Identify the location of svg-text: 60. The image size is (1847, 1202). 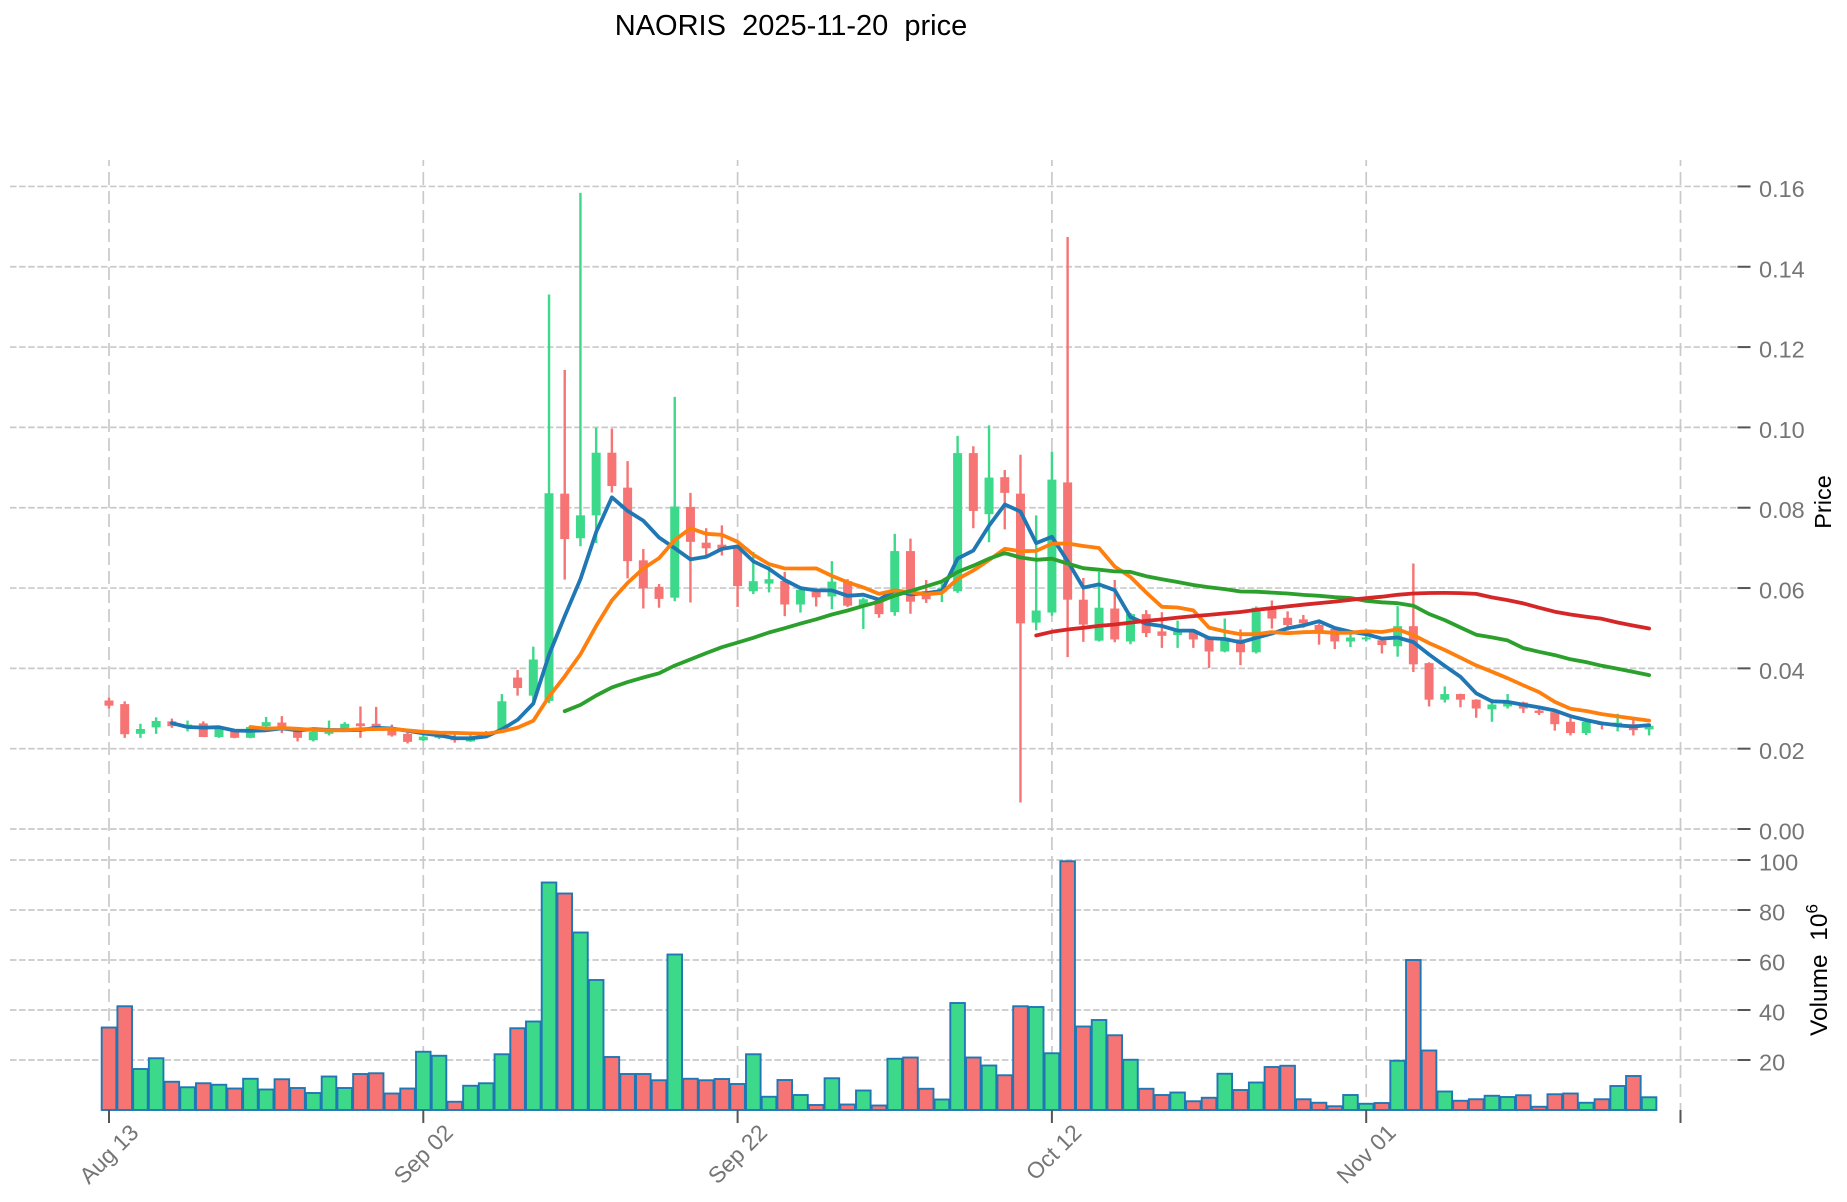
(1772, 963).